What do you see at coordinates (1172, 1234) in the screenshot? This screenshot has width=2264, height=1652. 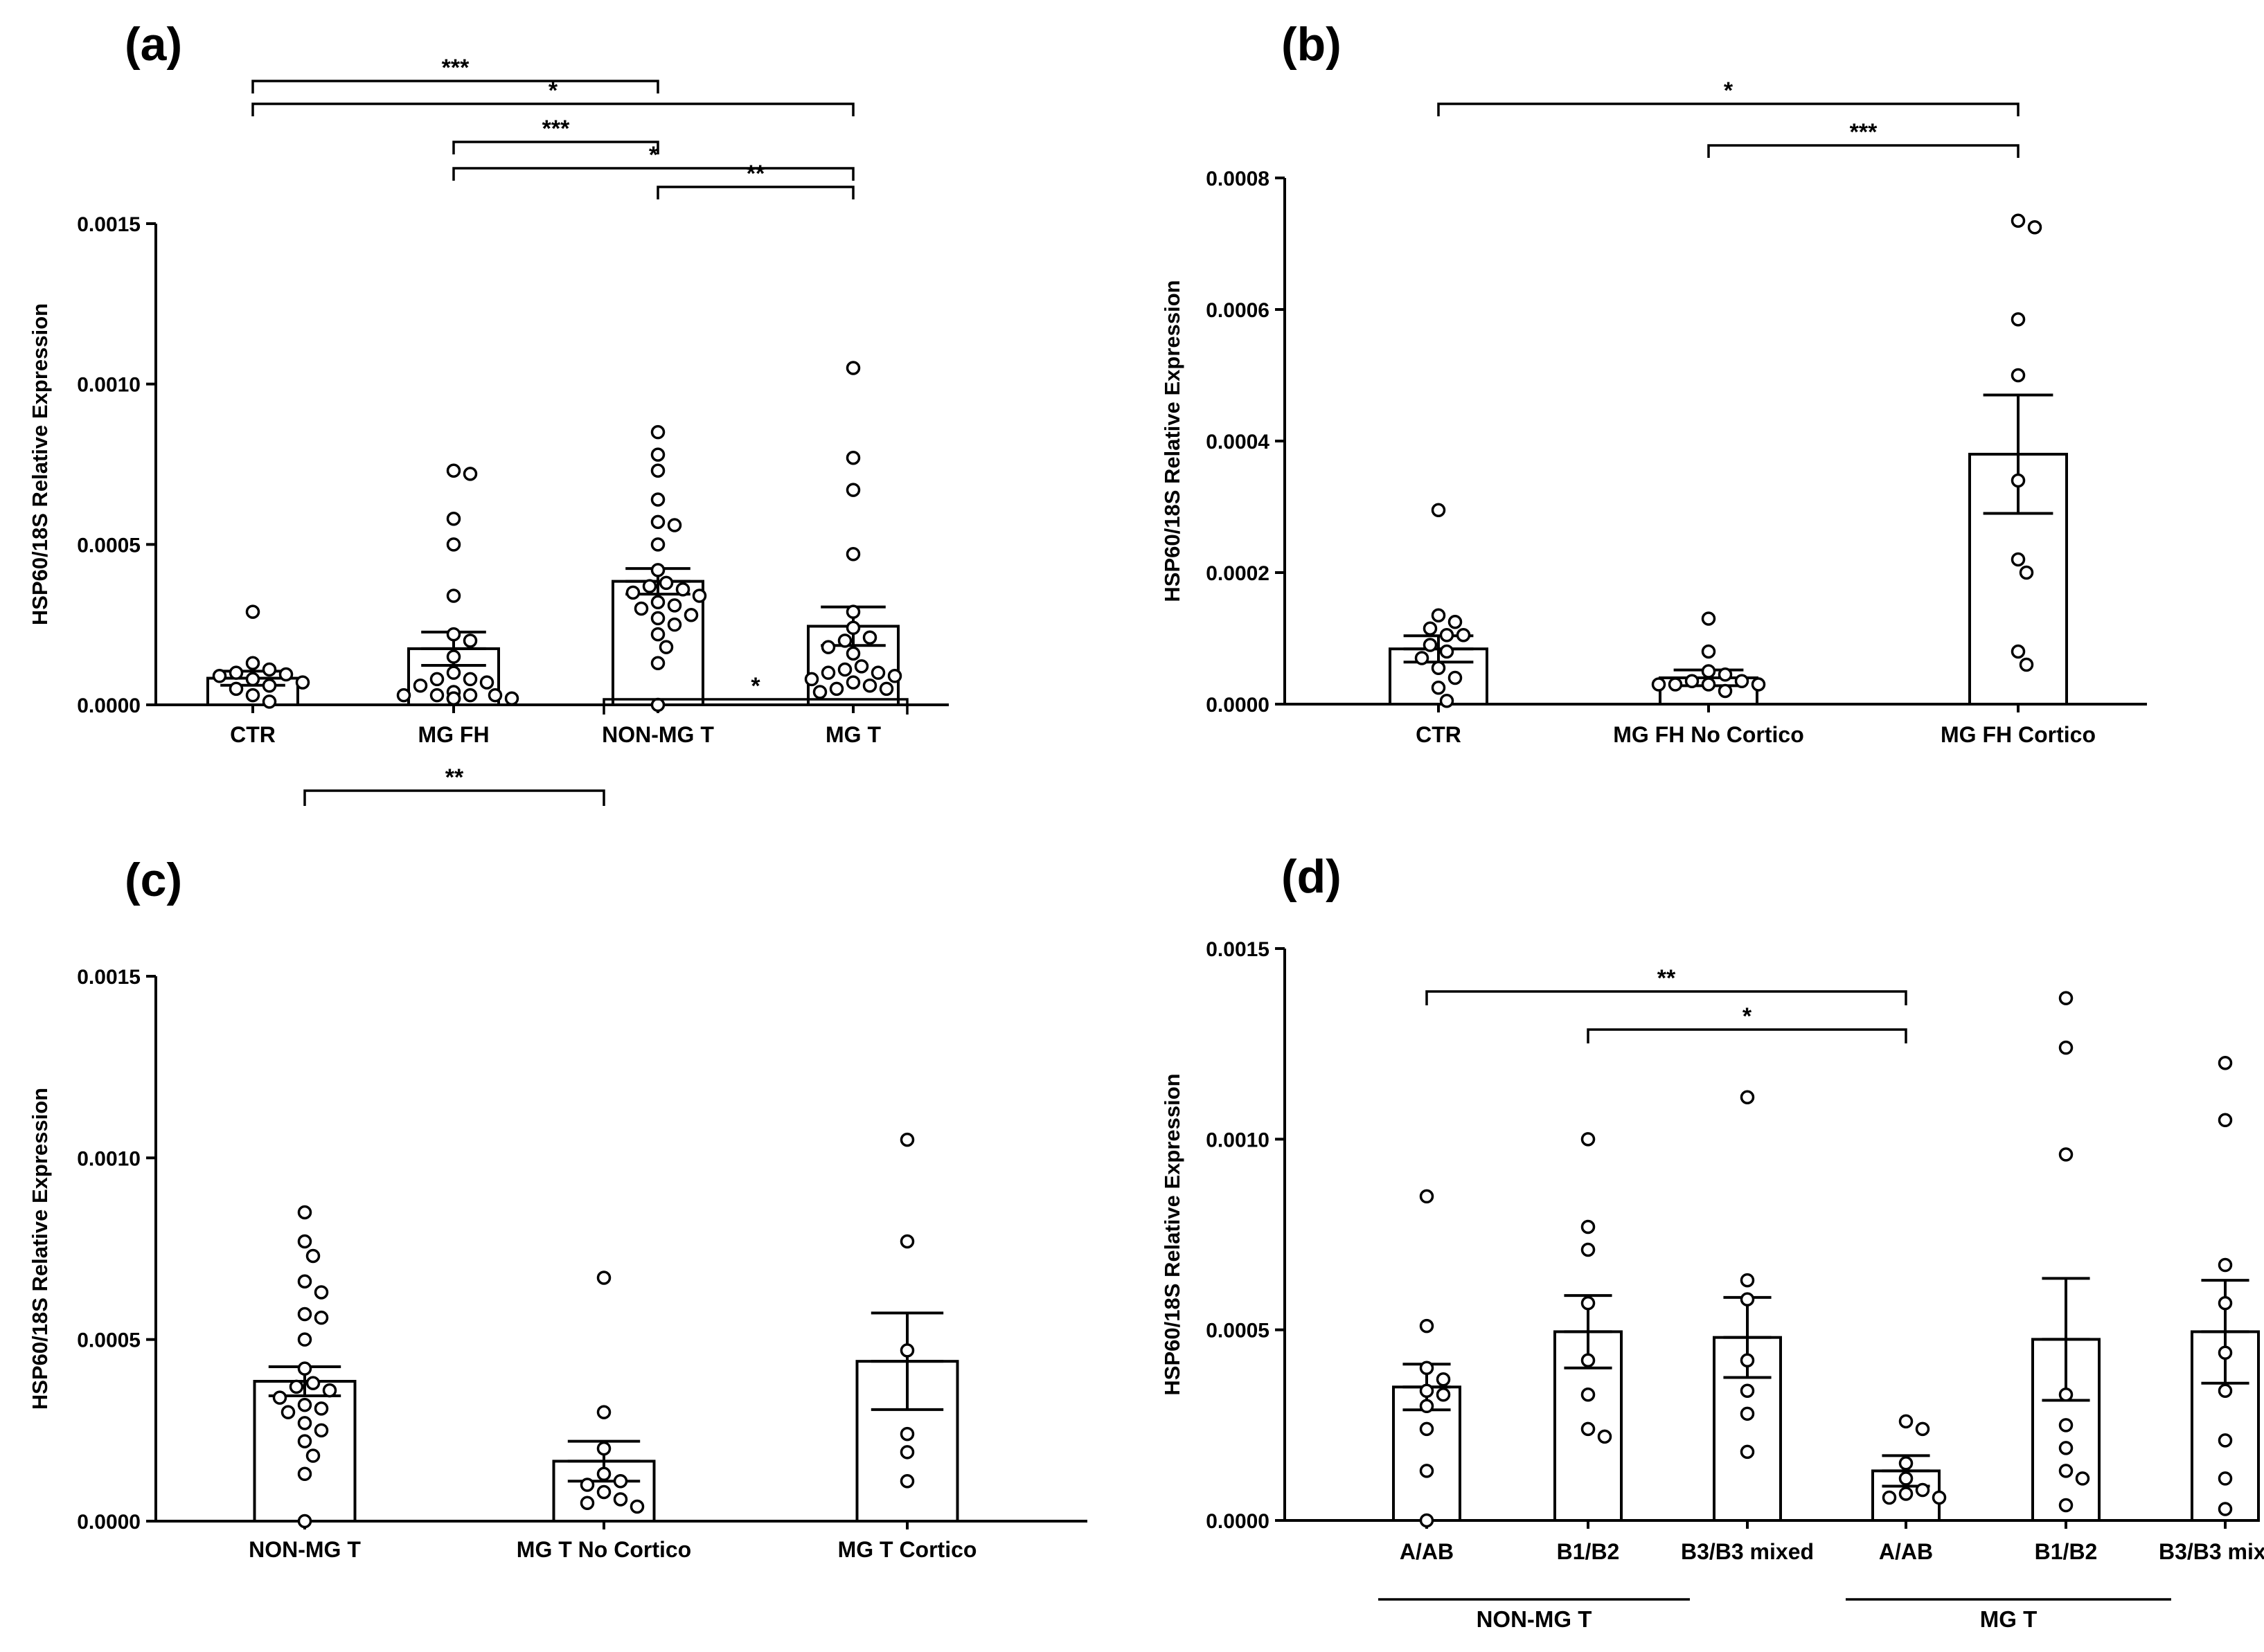 I see `y-axis-label: HSP60/18S Relative Expression` at bounding box center [1172, 1234].